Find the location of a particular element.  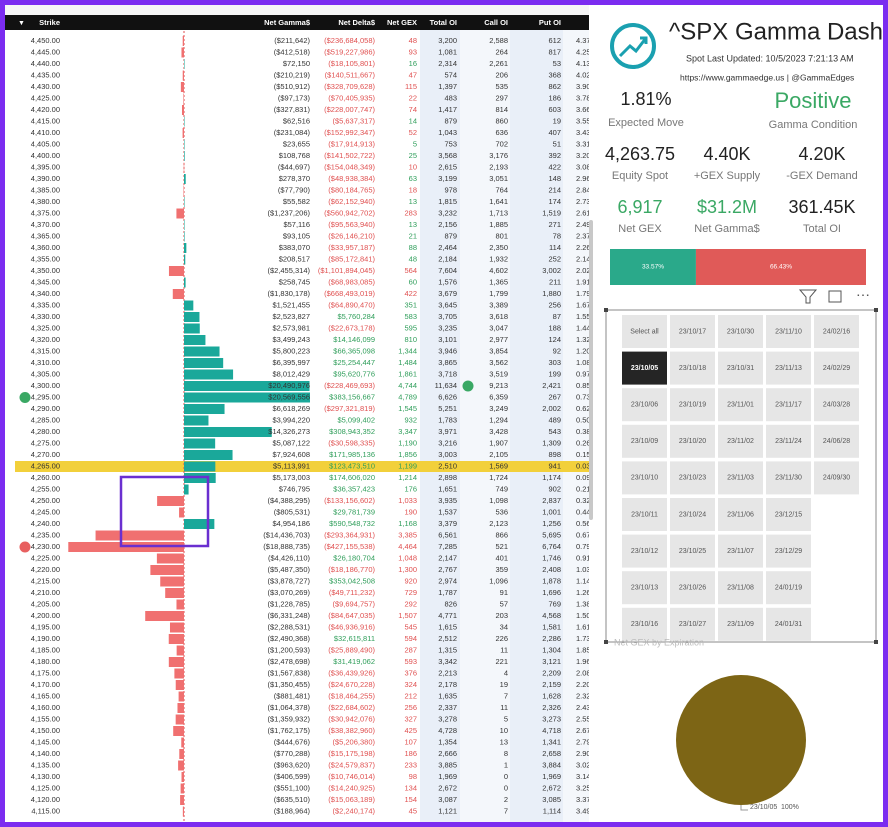

table-cell: 4,195.00 is located at coordinates (45, 626).